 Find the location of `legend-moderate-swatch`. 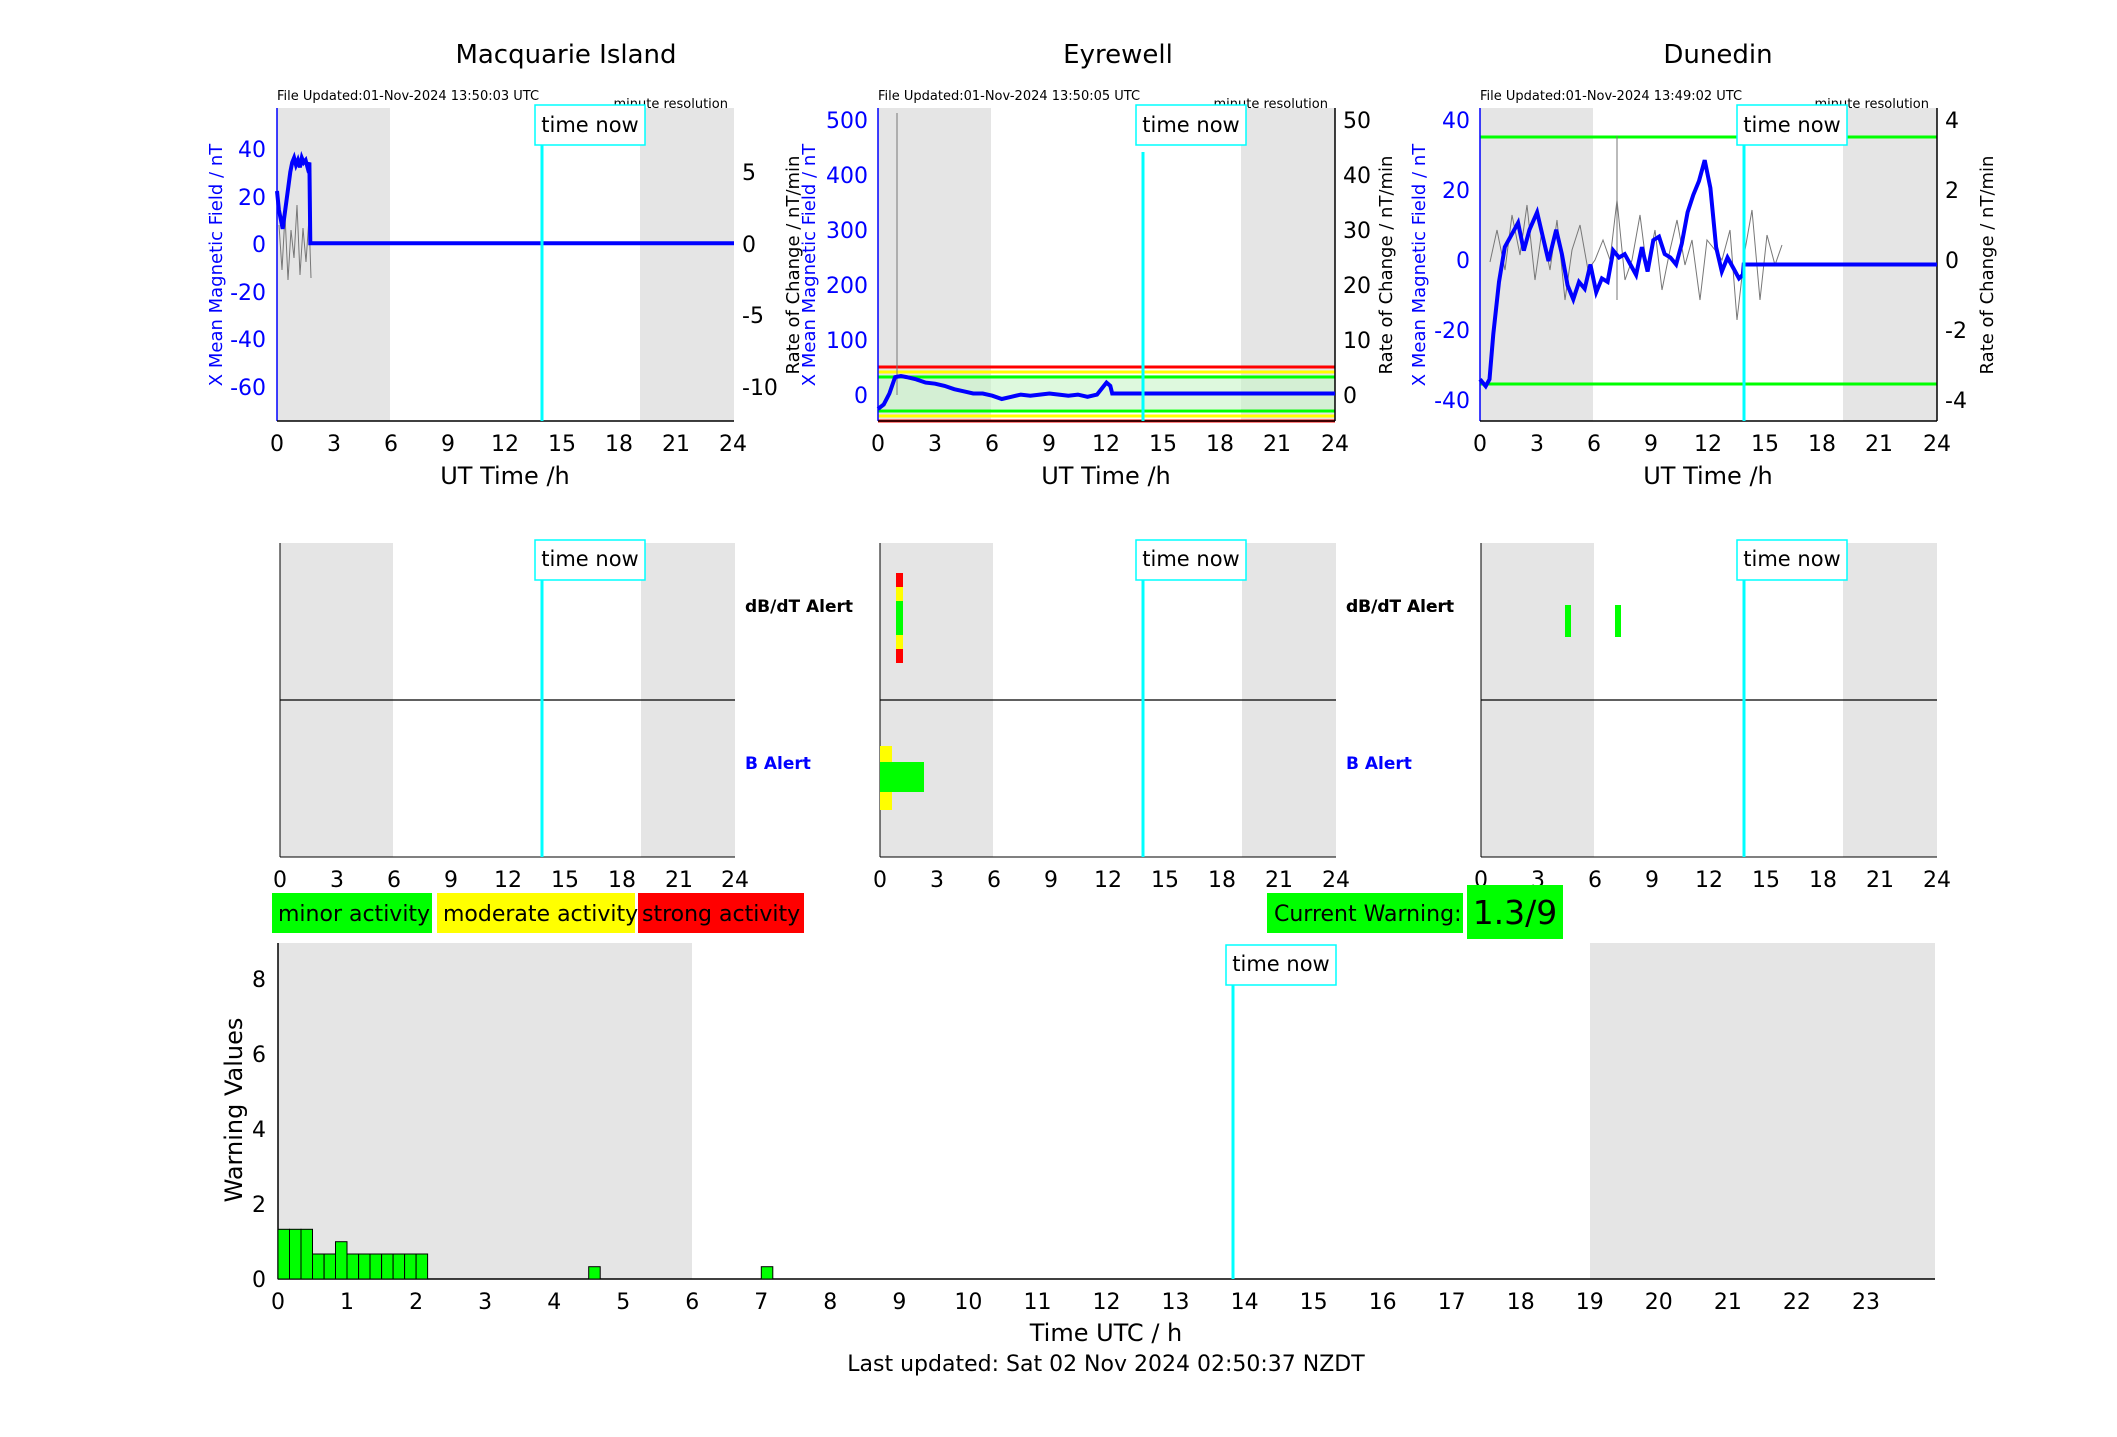

legend-moderate-swatch is located at coordinates (536, 913).